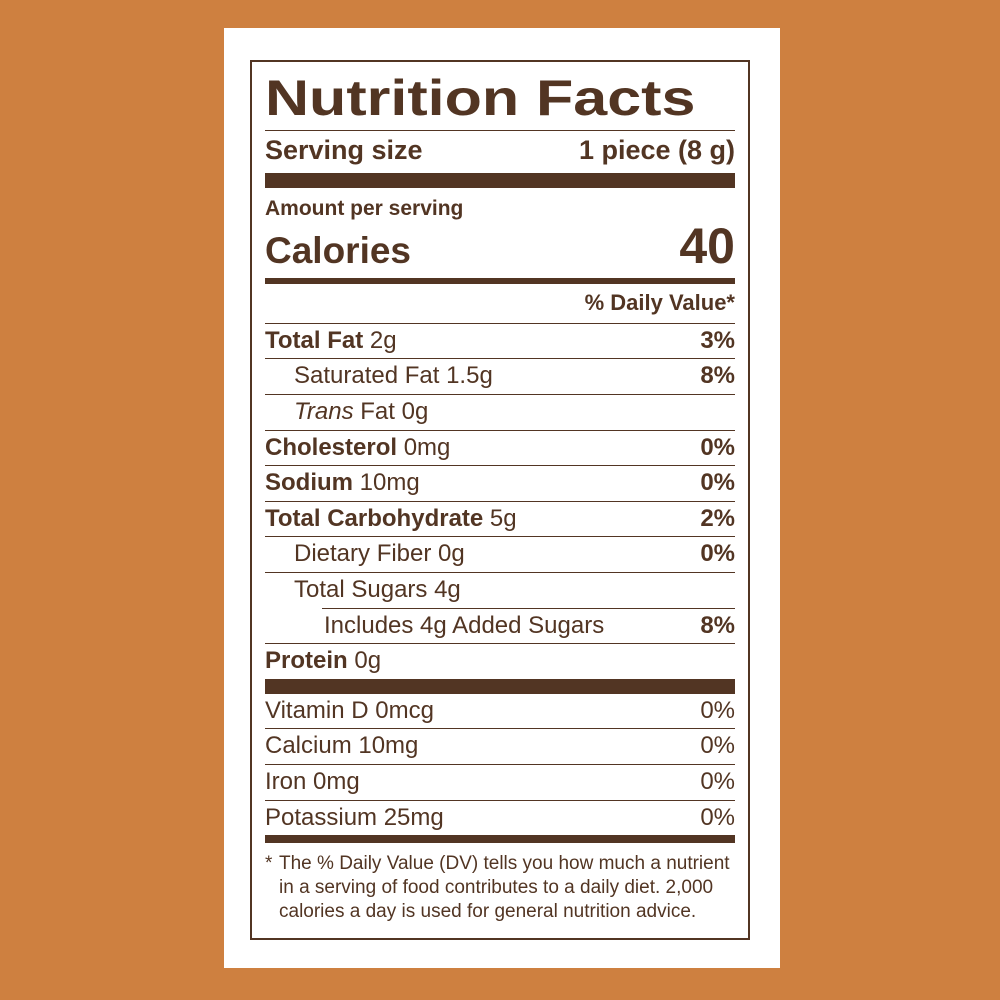  I want to click on micronutrient-row: Calcium 10mg 0%, so click(500, 746).